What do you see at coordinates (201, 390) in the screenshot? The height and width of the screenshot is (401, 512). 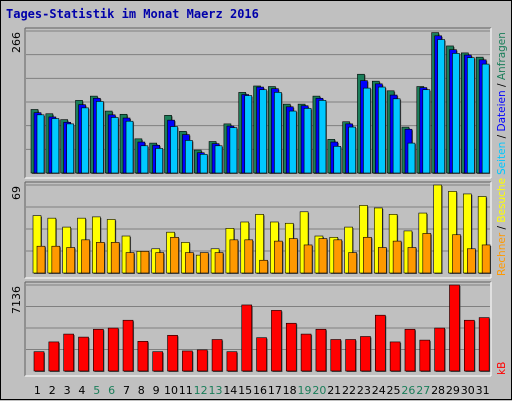 I see `x-tick-label-day-12: 12` at bounding box center [201, 390].